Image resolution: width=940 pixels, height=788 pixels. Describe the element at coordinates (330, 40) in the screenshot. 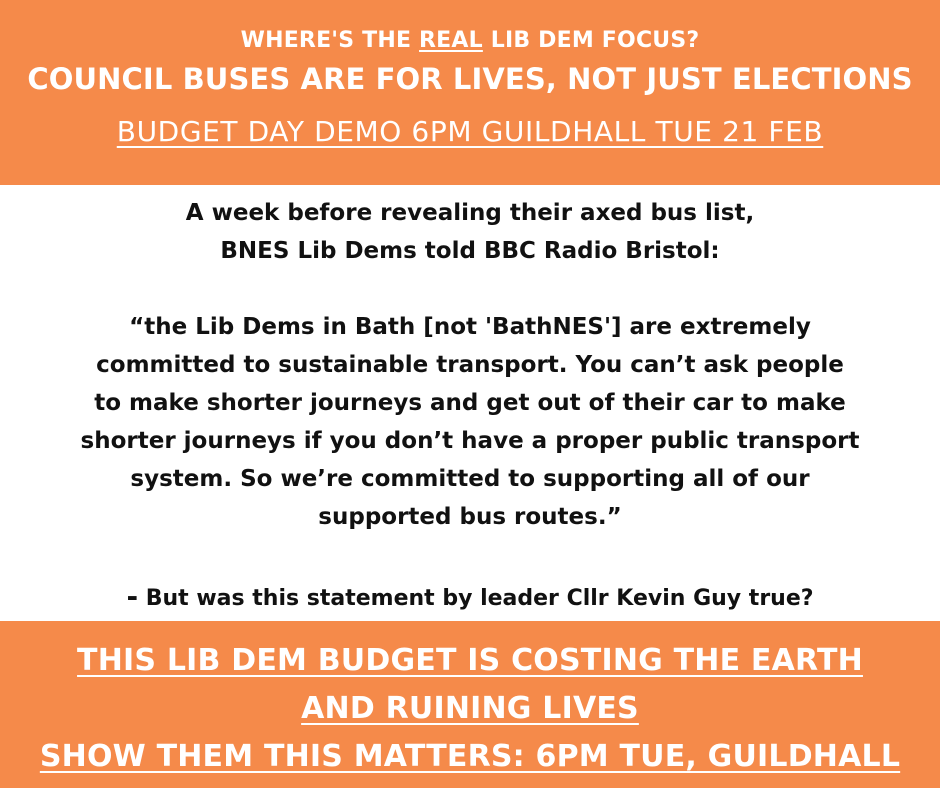

I see `kicker-before: WHERE'S THE` at that location.